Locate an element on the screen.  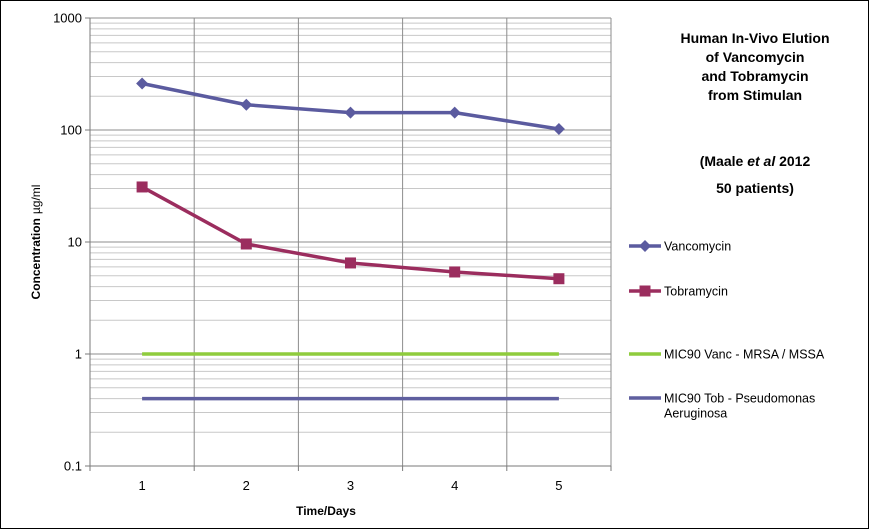
annotation-line-7: 50 patients) is located at coordinates (755, 188).